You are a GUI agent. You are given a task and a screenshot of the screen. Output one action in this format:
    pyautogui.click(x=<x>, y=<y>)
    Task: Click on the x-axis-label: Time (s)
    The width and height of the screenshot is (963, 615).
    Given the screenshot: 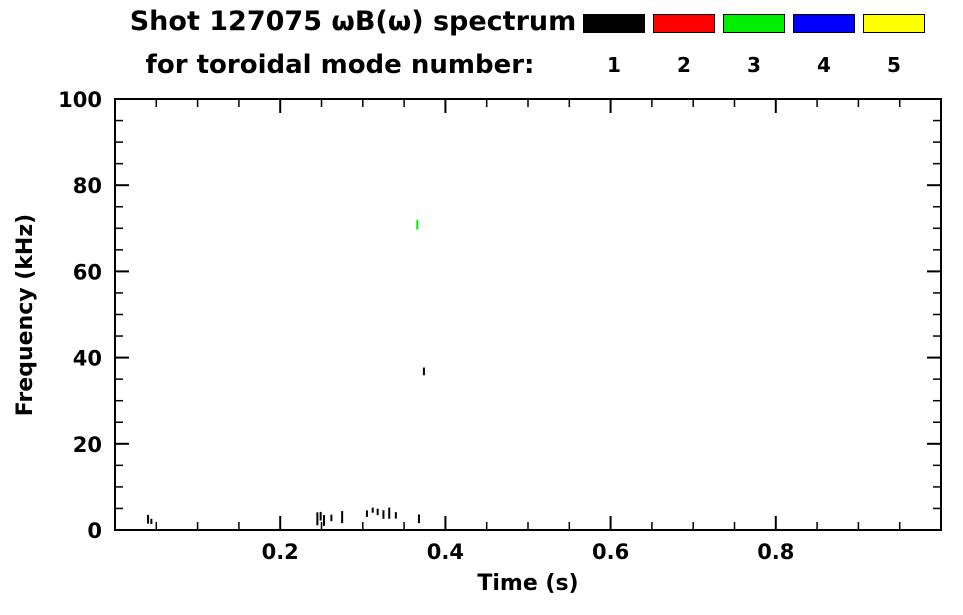 What is the action you would take?
    pyautogui.click(x=527, y=583)
    